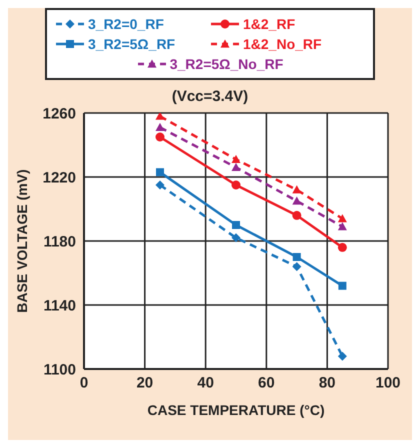  What do you see at coordinates (59, 241) in the screenshot?
I see `y-tick-label: 1180` at bounding box center [59, 241].